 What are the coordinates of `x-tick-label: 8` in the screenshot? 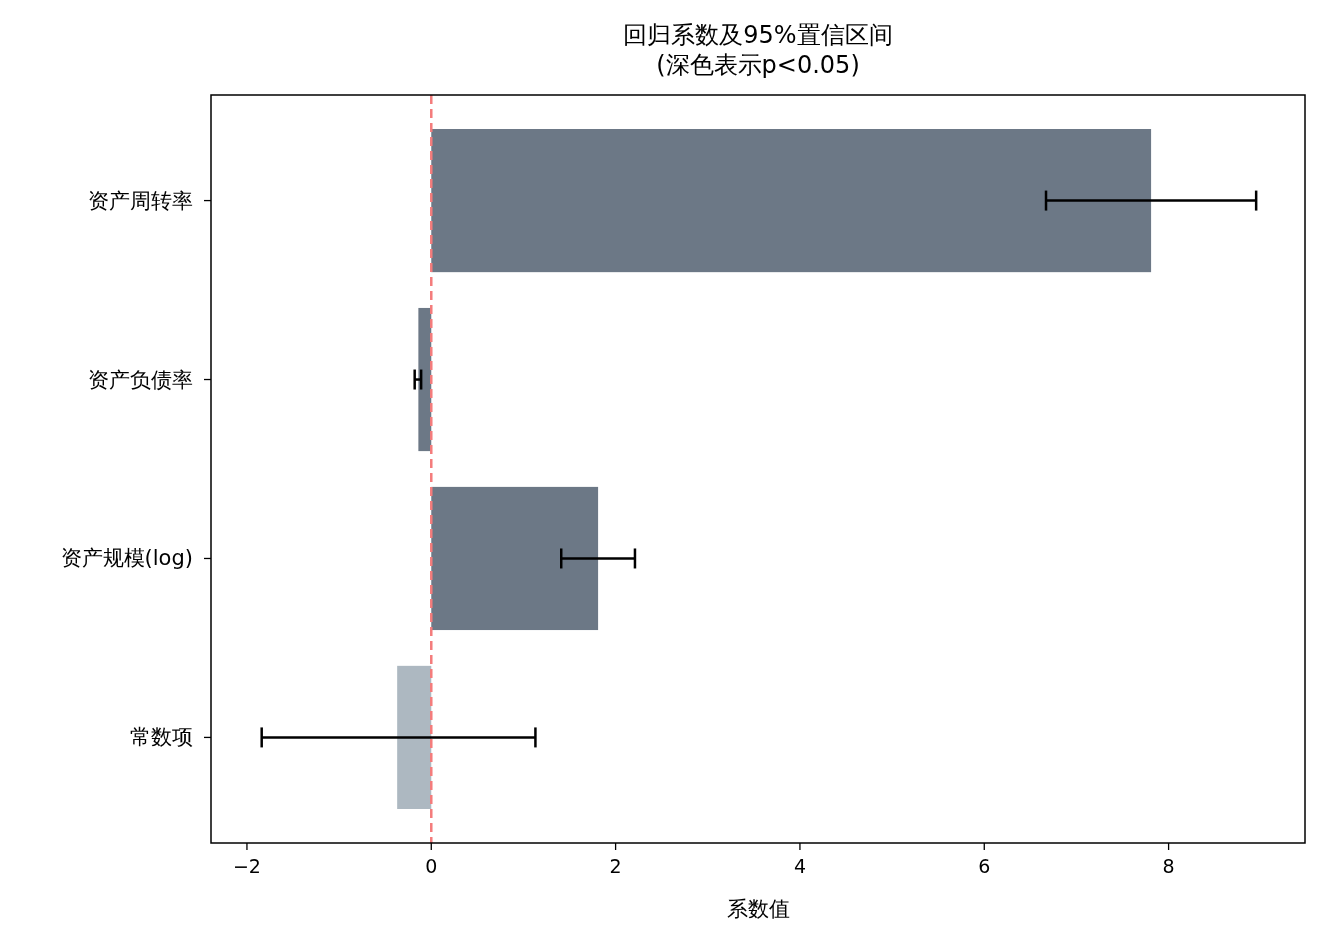 It's located at (1168, 866).